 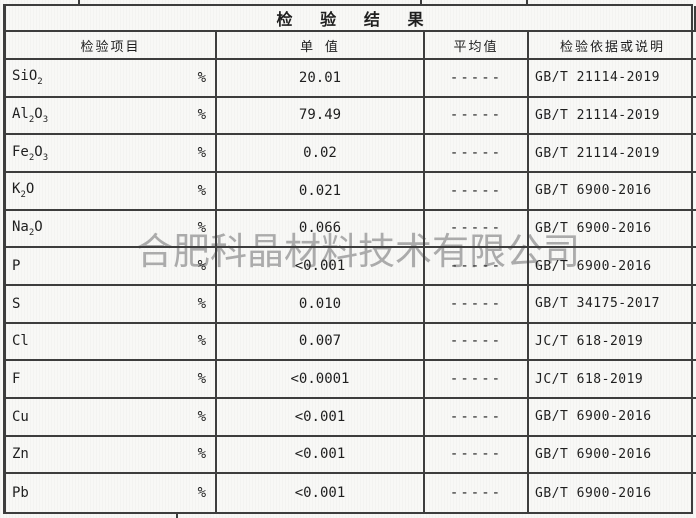 I want to click on analyte-name: P, so click(x=16, y=266).